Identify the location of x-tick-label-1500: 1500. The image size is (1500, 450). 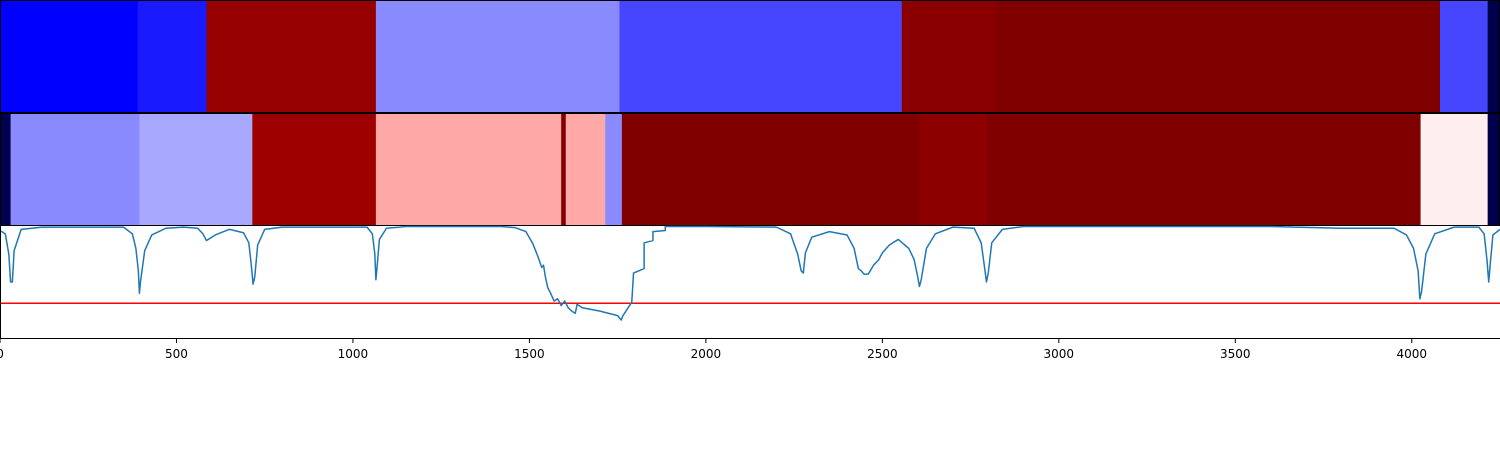
(529, 354).